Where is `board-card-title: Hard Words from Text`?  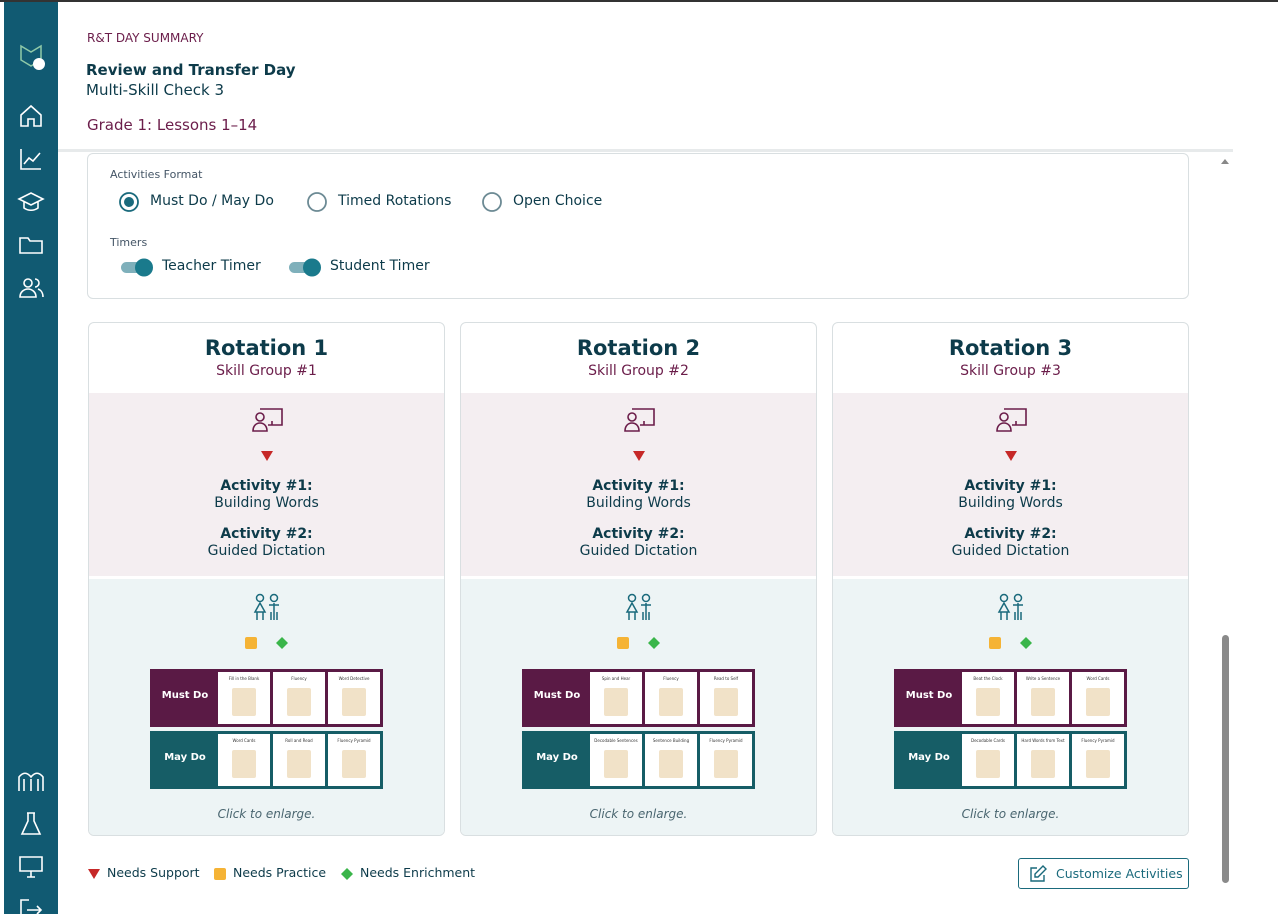 board-card-title: Hard Words from Text is located at coordinates (1043, 740).